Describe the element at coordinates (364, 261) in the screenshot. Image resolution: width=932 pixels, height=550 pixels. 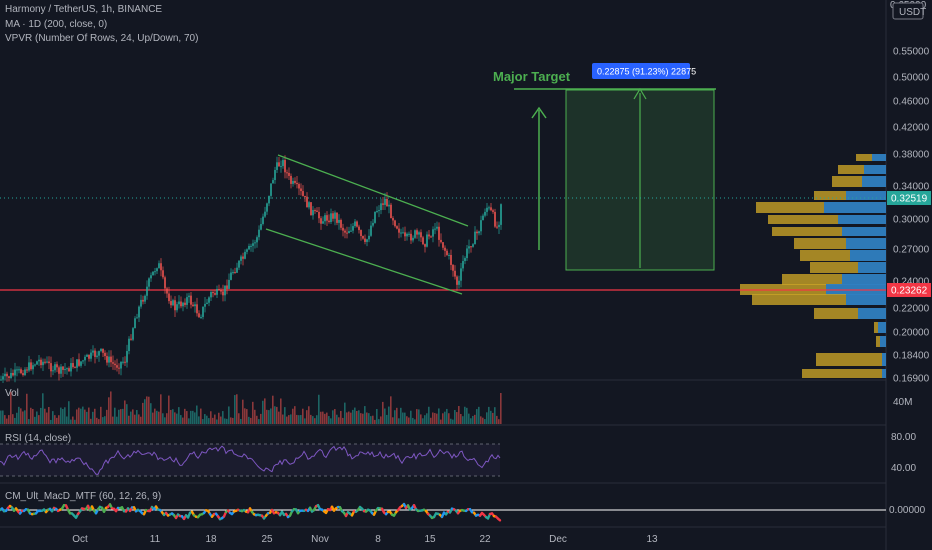
I see `channel-lower-line` at that location.